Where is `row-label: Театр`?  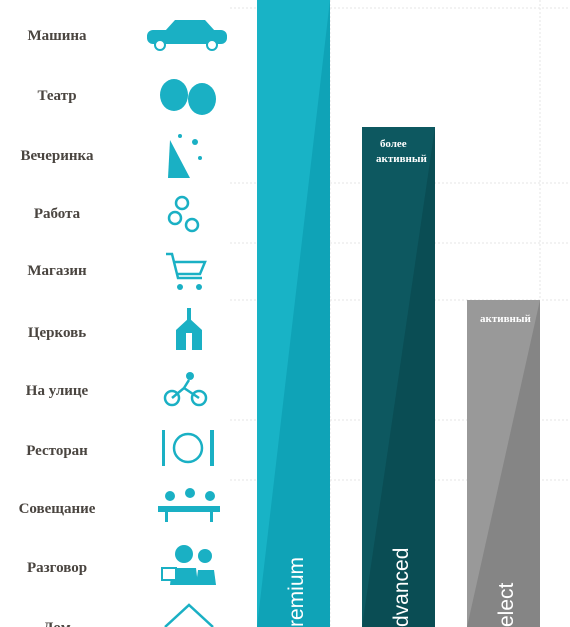
row-label: Театр is located at coordinates (56, 96).